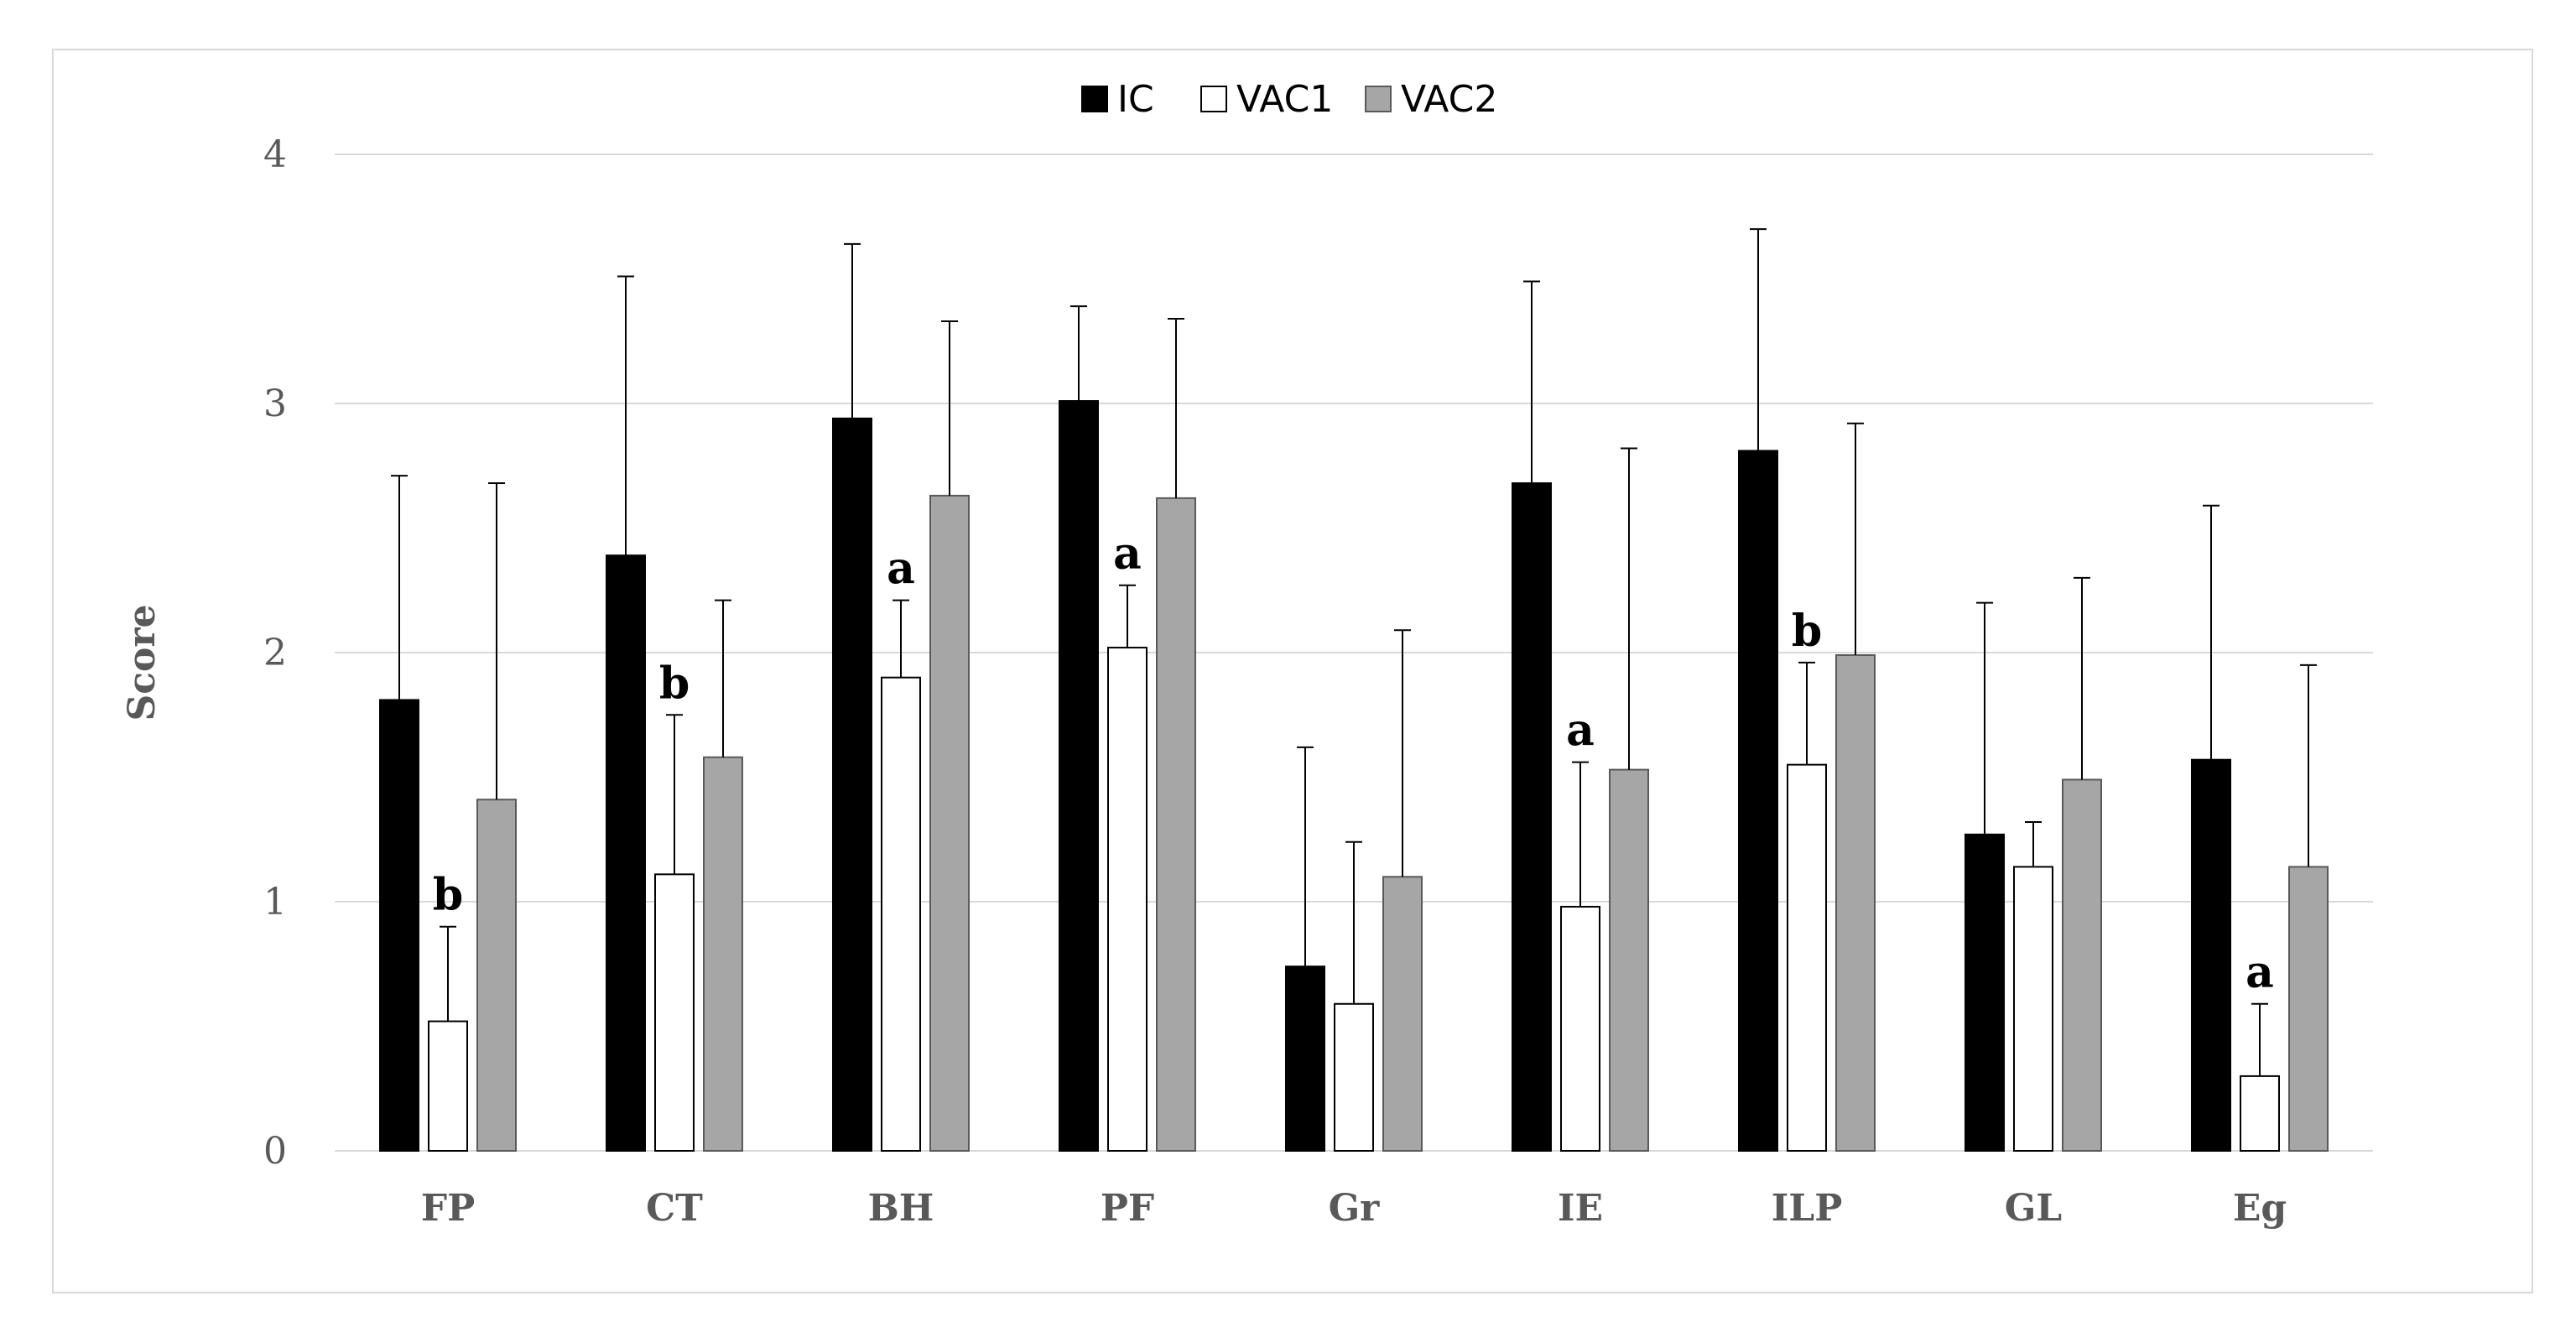 This screenshot has width=2576, height=1327. What do you see at coordinates (1580, 1208) in the screenshot?
I see `x-tick-label-ie: IE` at bounding box center [1580, 1208].